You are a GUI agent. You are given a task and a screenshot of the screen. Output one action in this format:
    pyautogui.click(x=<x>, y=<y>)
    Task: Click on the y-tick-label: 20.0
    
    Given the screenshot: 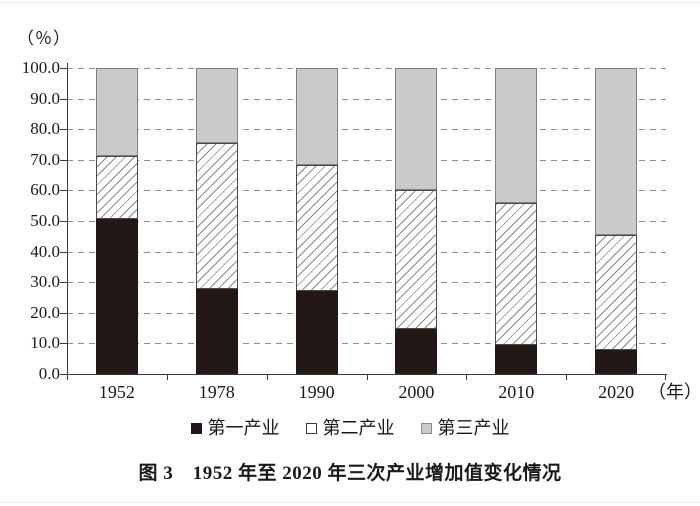 What is the action you would take?
    pyautogui.click(x=45, y=312)
    